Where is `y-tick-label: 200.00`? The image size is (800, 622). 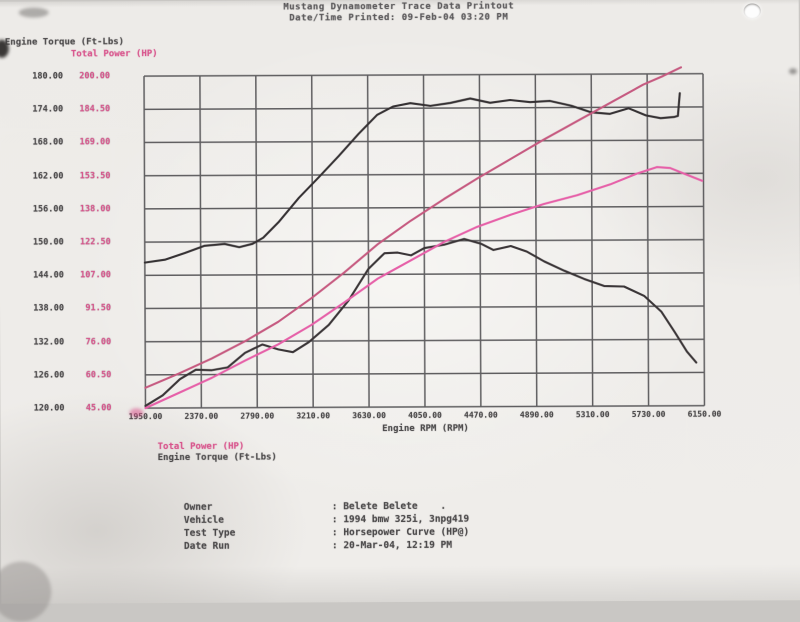 y-tick-label: 200.00 is located at coordinates (95, 76).